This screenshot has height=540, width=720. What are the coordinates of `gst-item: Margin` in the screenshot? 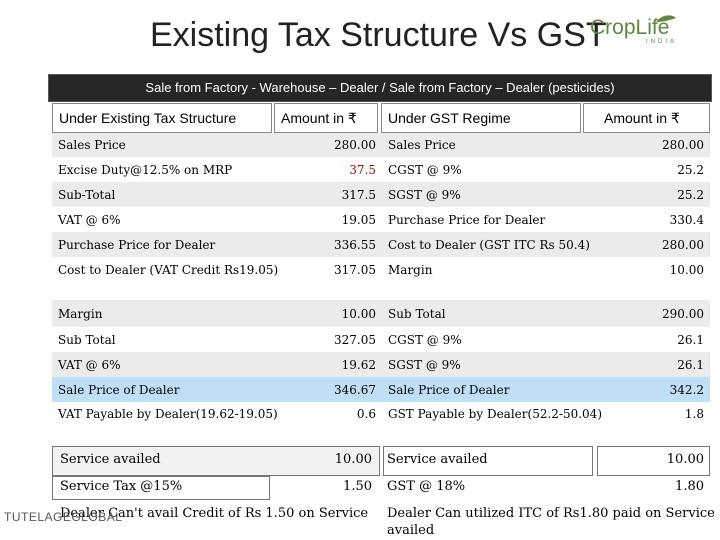 It's located at (410, 270).